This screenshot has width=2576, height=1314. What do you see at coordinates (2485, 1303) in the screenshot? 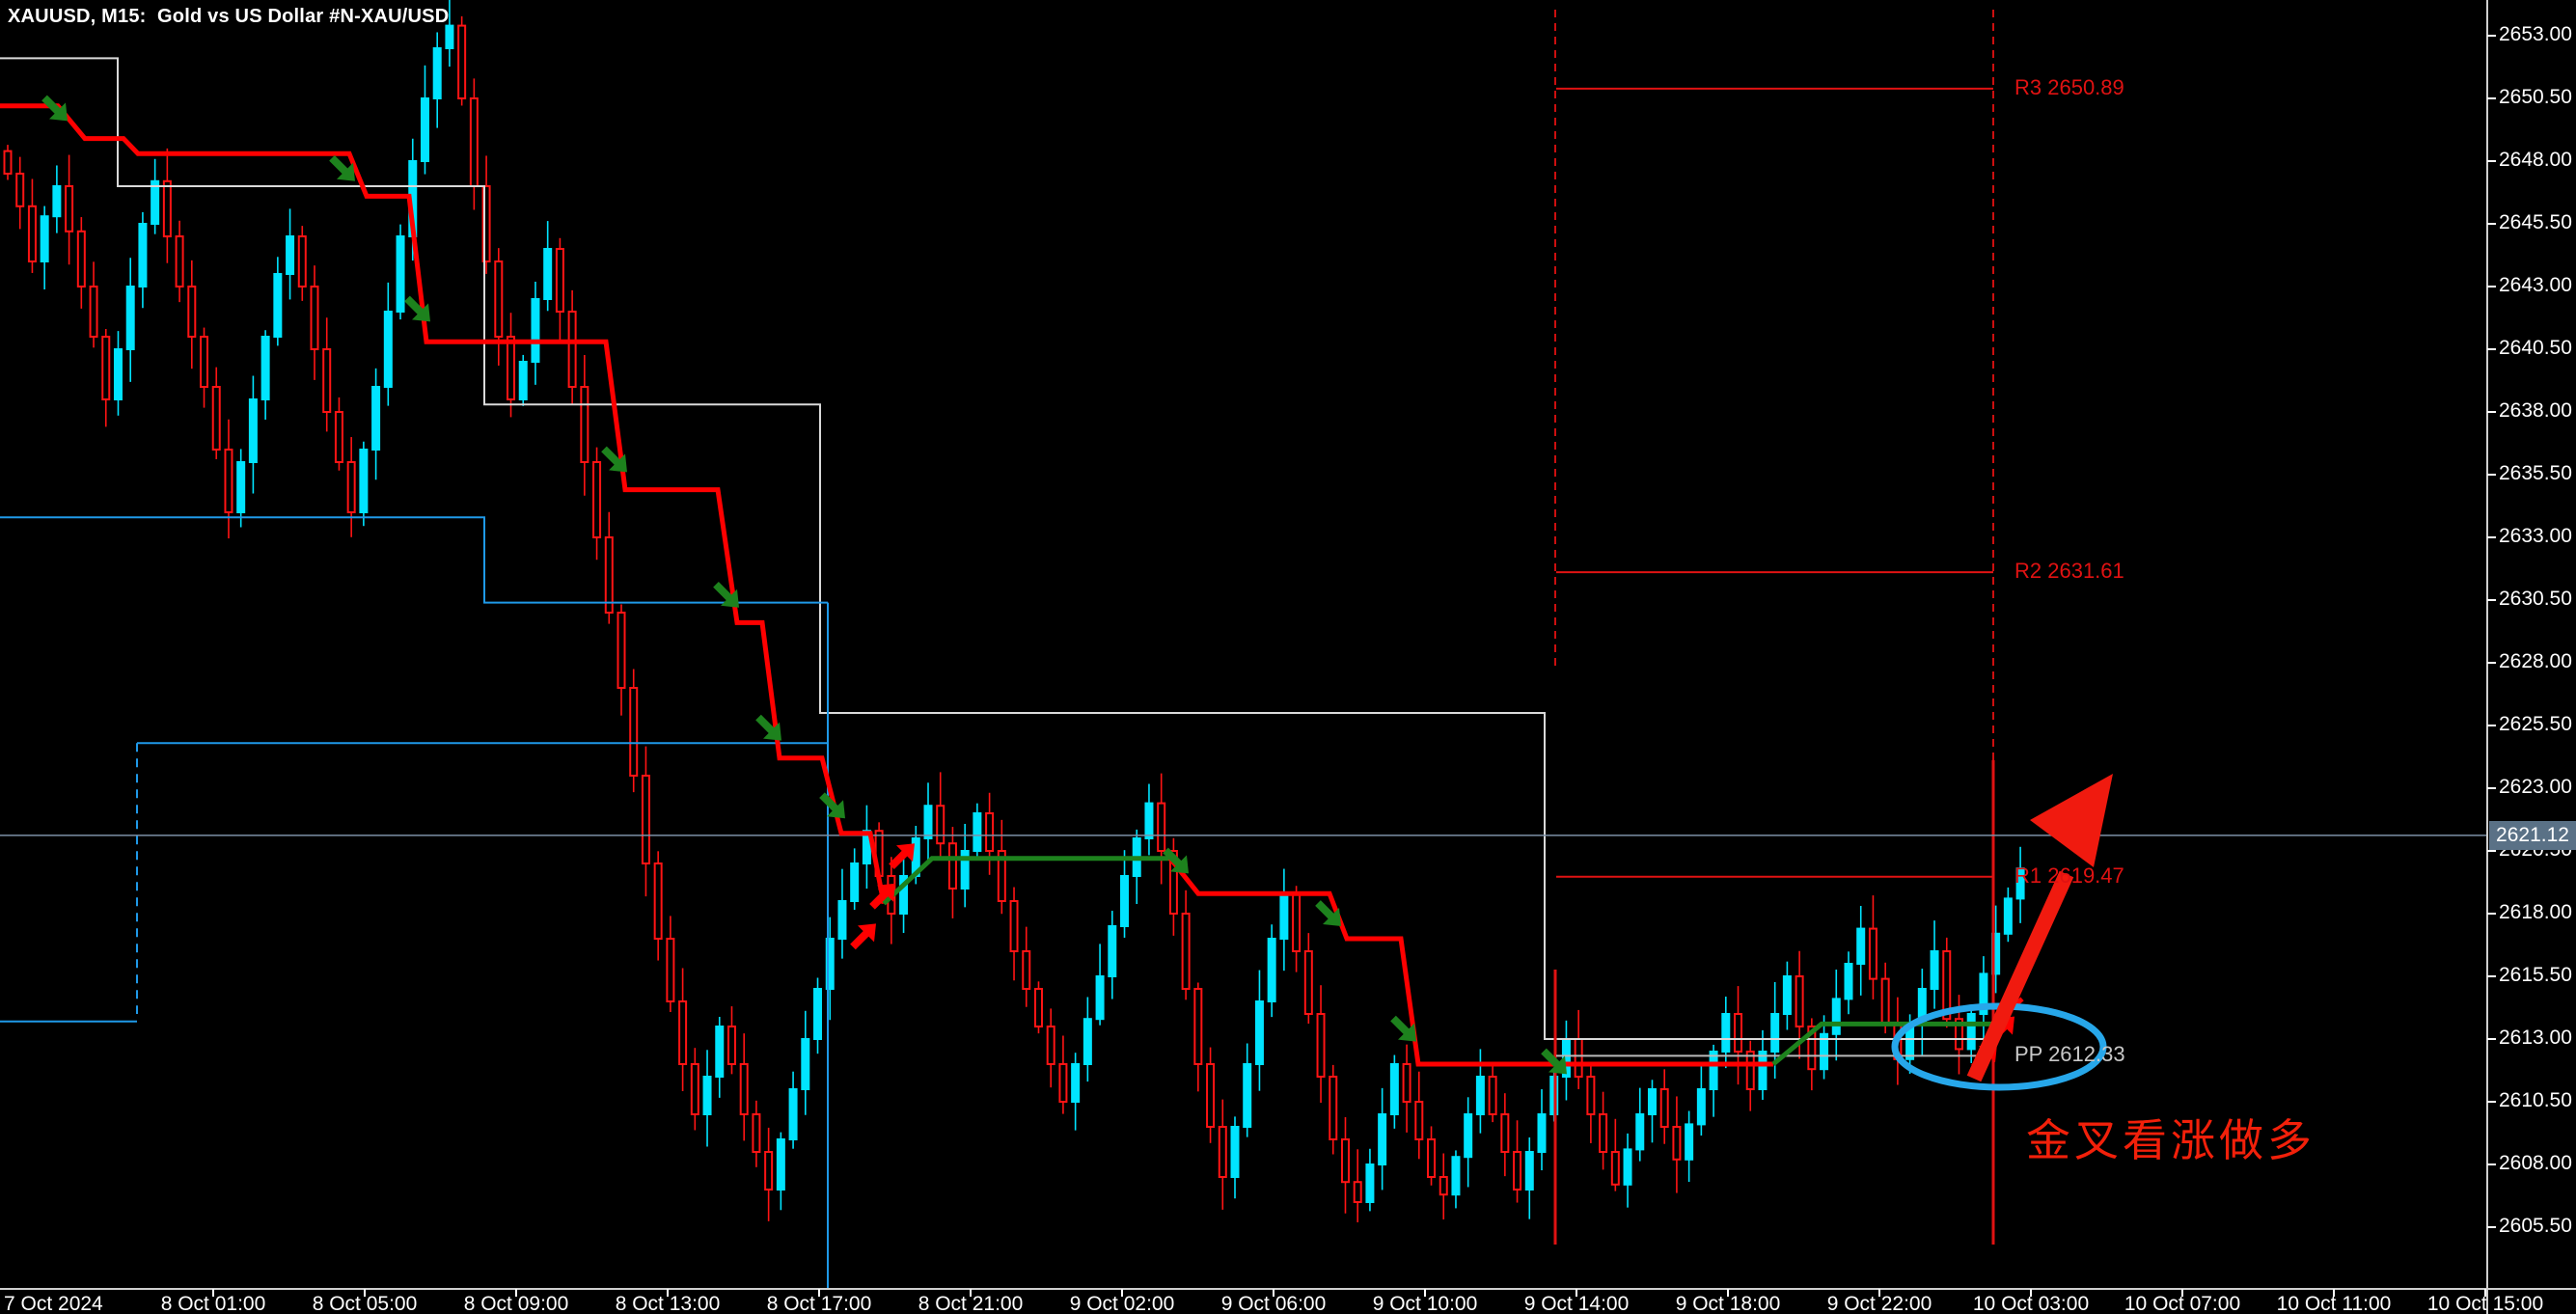
I see `time-axis-label: 10 Oct 15:00` at bounding box center [2485, 1303].